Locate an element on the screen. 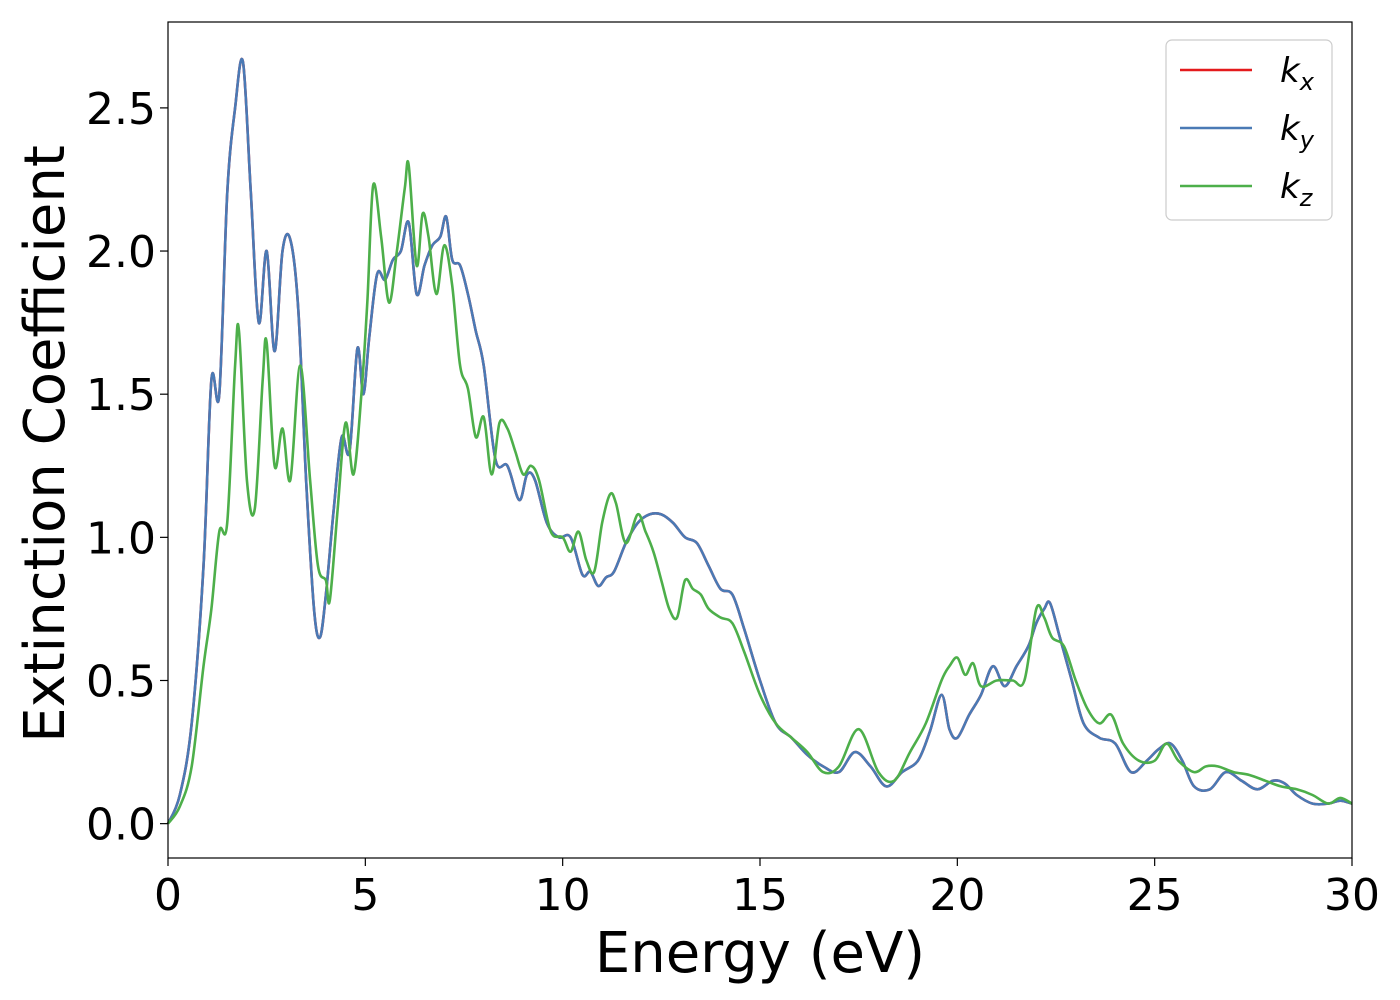 The width and height of the screenshot is (1400, 1000). legend-label-z: kz is located at coordinates (1297, 189).